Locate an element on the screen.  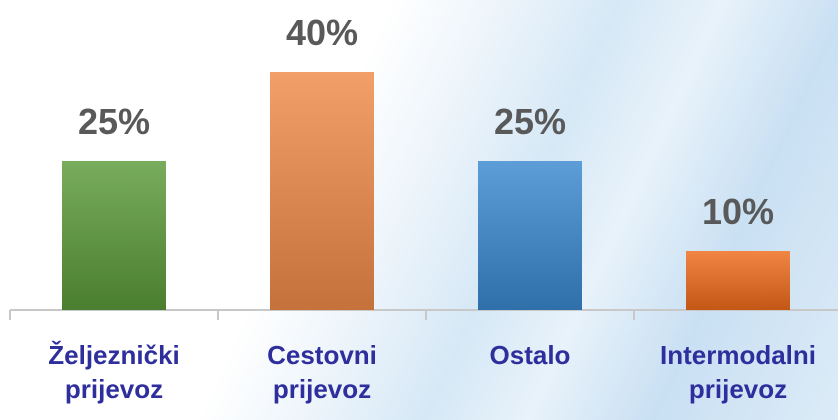
value-label: 10% is located at coordinates (738, 211).